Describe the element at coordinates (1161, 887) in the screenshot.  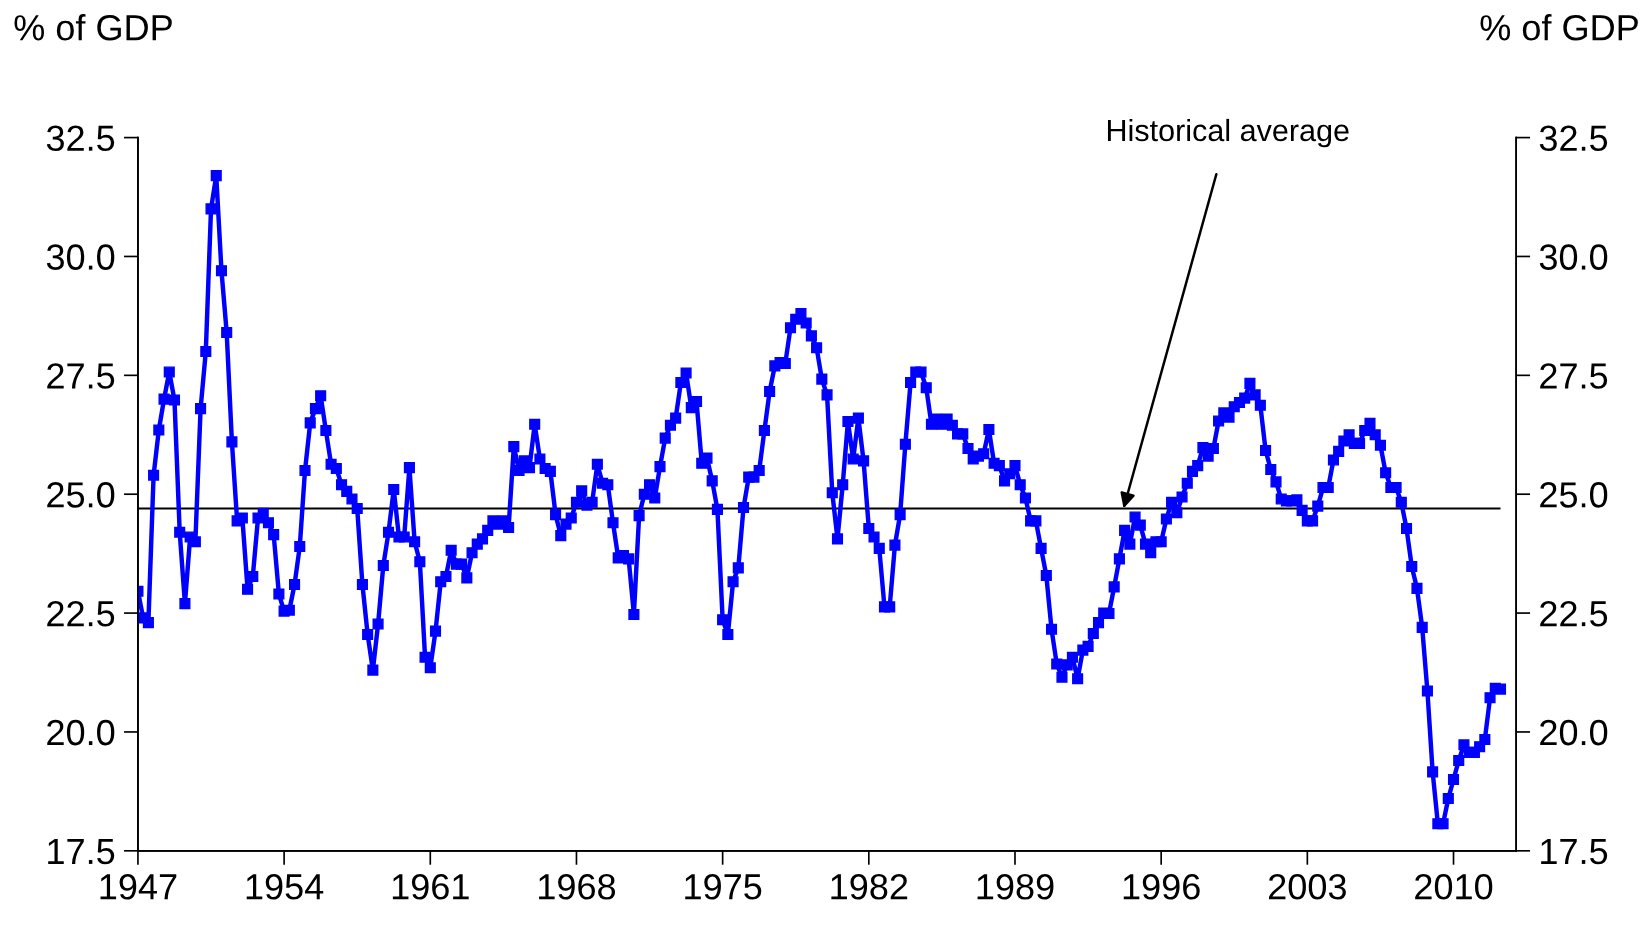
I see `x-tick-label: 1996` at that location.